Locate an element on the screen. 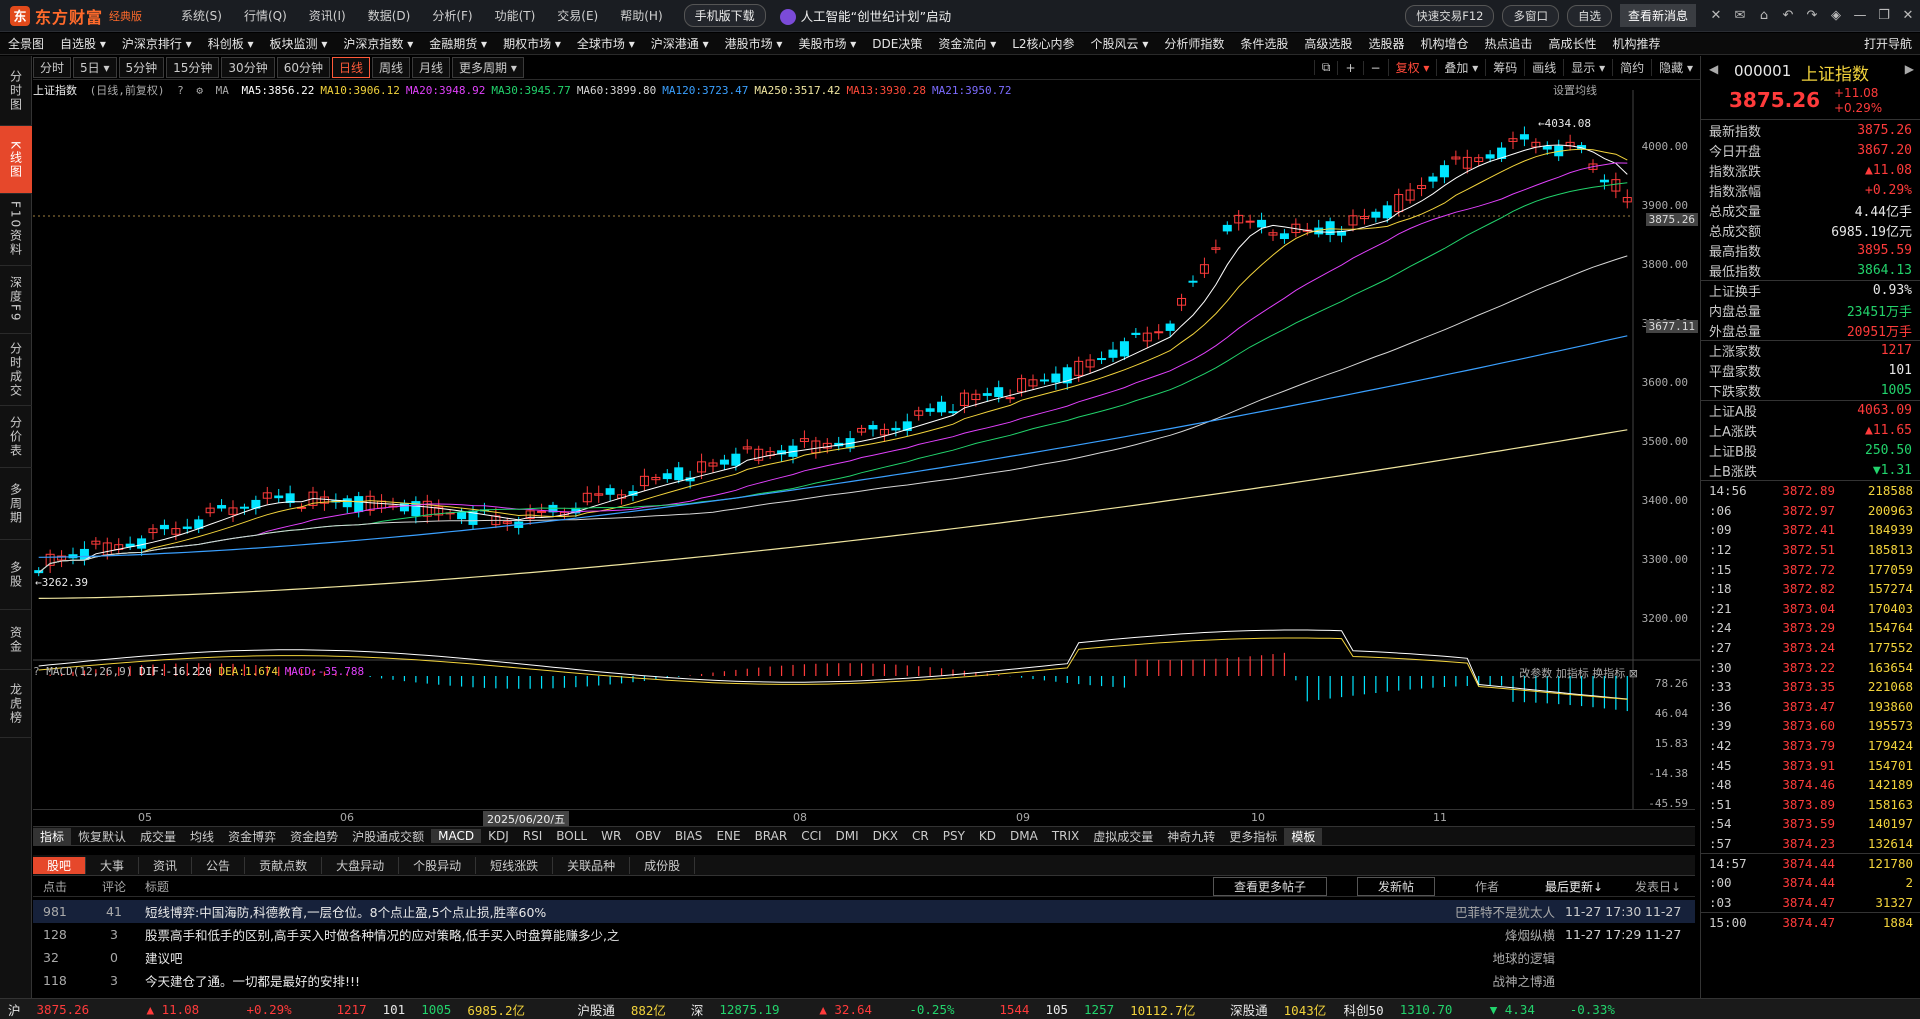 This screenshot has width=1920, height=1019. nav-item-12: DDE决策 is located at coordinates (897, 44).